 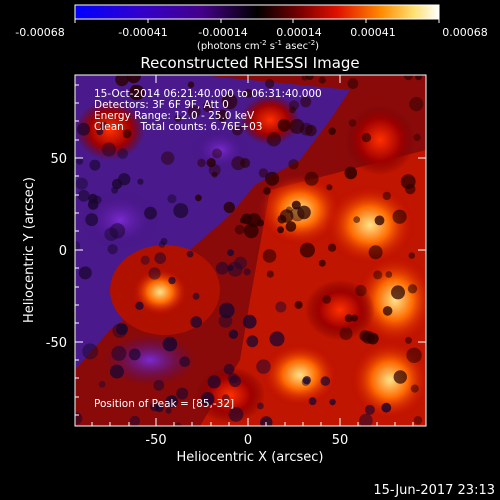 I want to click on colorbar-tick-label: -0.00014, so click(x=222, y=32).